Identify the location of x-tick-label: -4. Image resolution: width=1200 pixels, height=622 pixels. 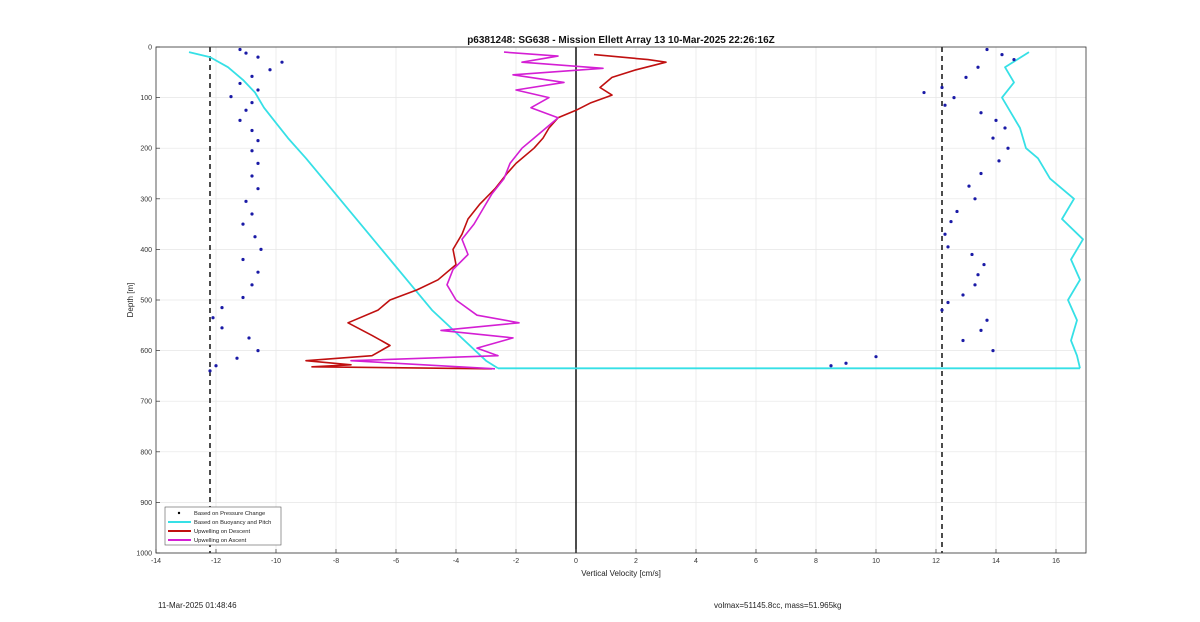
(456, 561).